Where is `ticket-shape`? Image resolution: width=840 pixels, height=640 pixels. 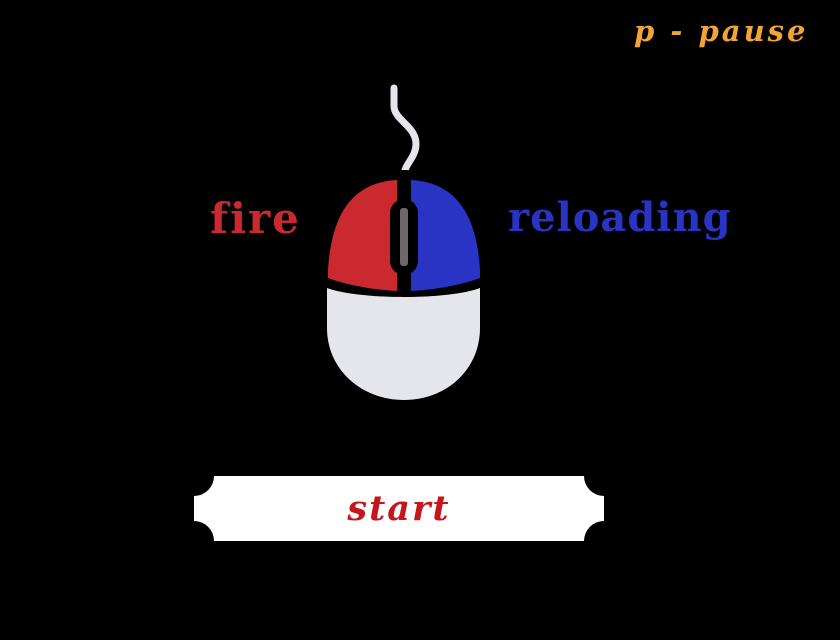 ticket-shape is located at coordinates (399, 508).